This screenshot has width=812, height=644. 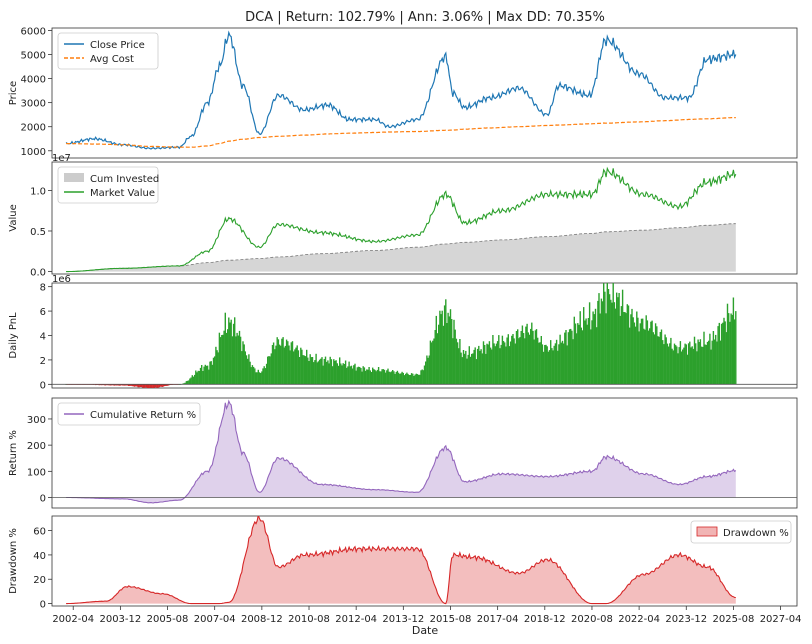 What do you see at coordinates (13, 561) in the screenshot?
I see `y-axis-label: Drawdown %` at bounding box center [13, 561].